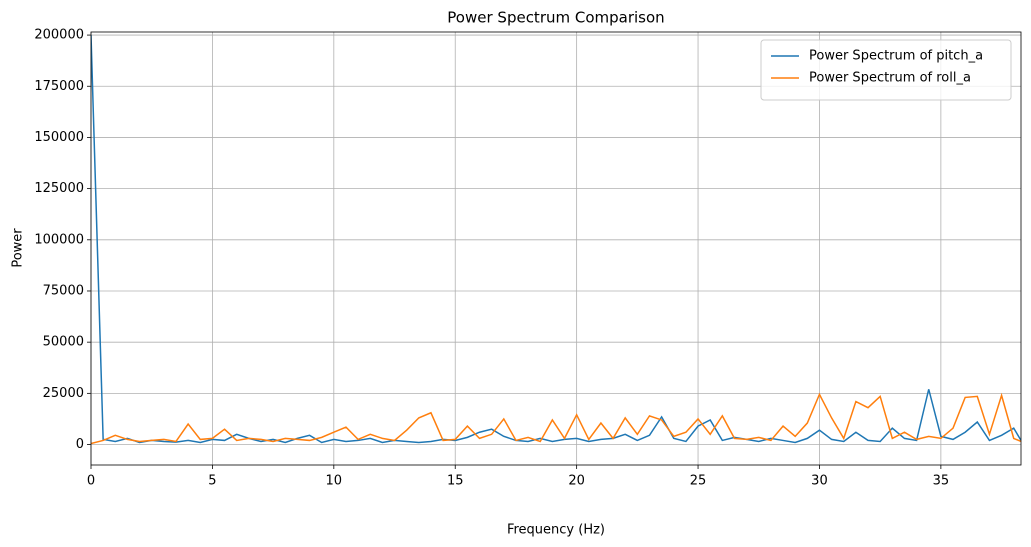 The height and width of the screenshot is (547, 1031). I want to click on line-series, so click(556, 418).